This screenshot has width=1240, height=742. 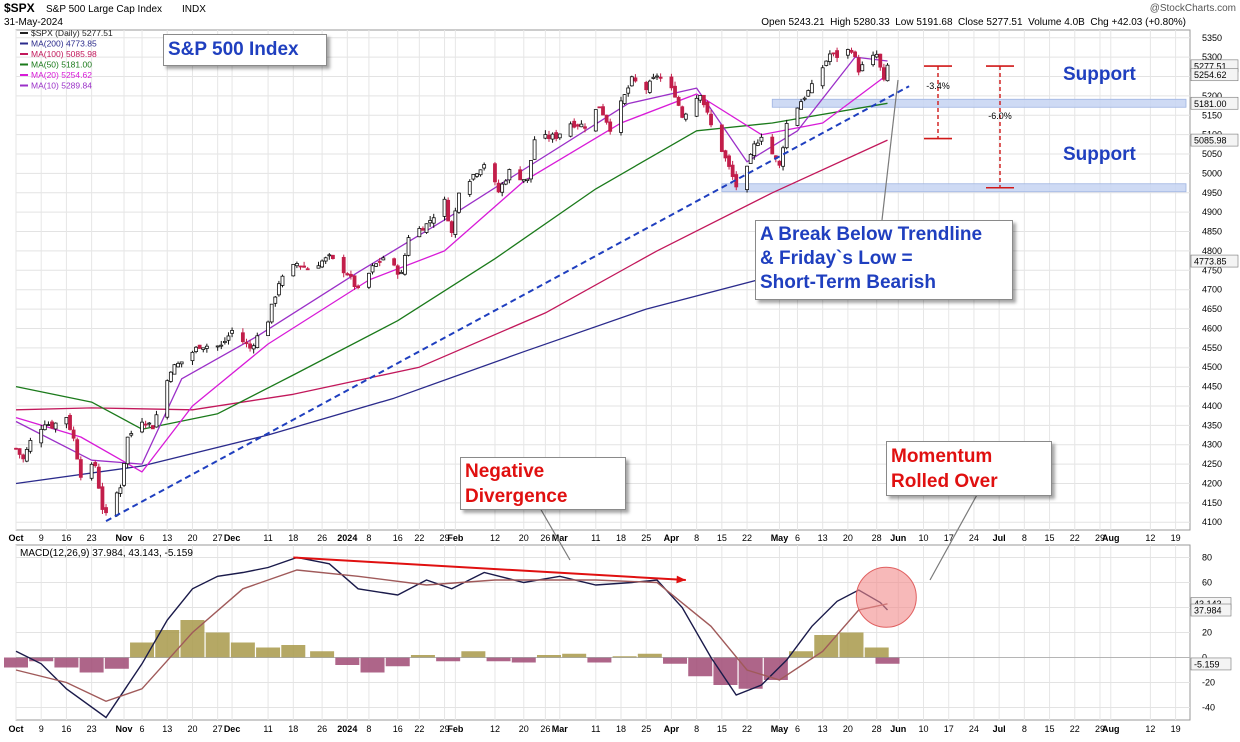 I want to click on x-tick-label-bottom: 29, so click(x=445, y=729).